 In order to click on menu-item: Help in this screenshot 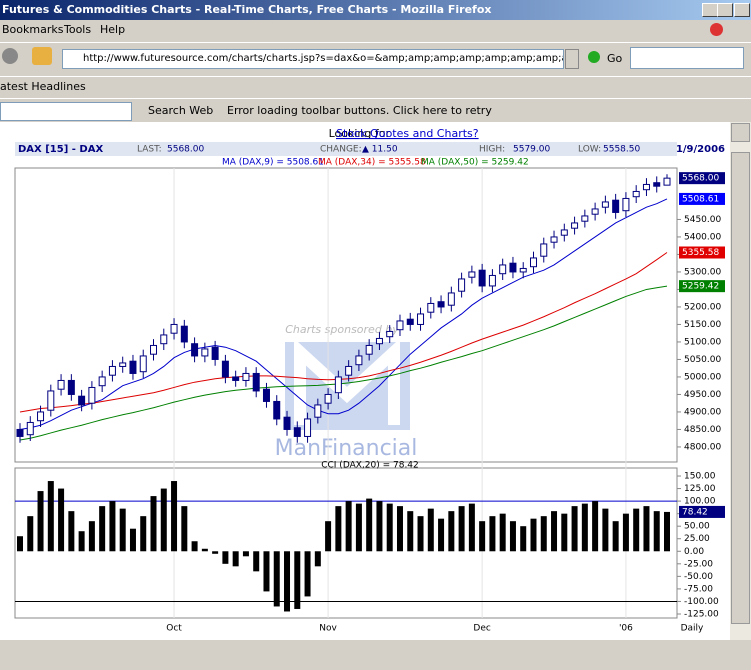, I will do `click(113, 29)`.